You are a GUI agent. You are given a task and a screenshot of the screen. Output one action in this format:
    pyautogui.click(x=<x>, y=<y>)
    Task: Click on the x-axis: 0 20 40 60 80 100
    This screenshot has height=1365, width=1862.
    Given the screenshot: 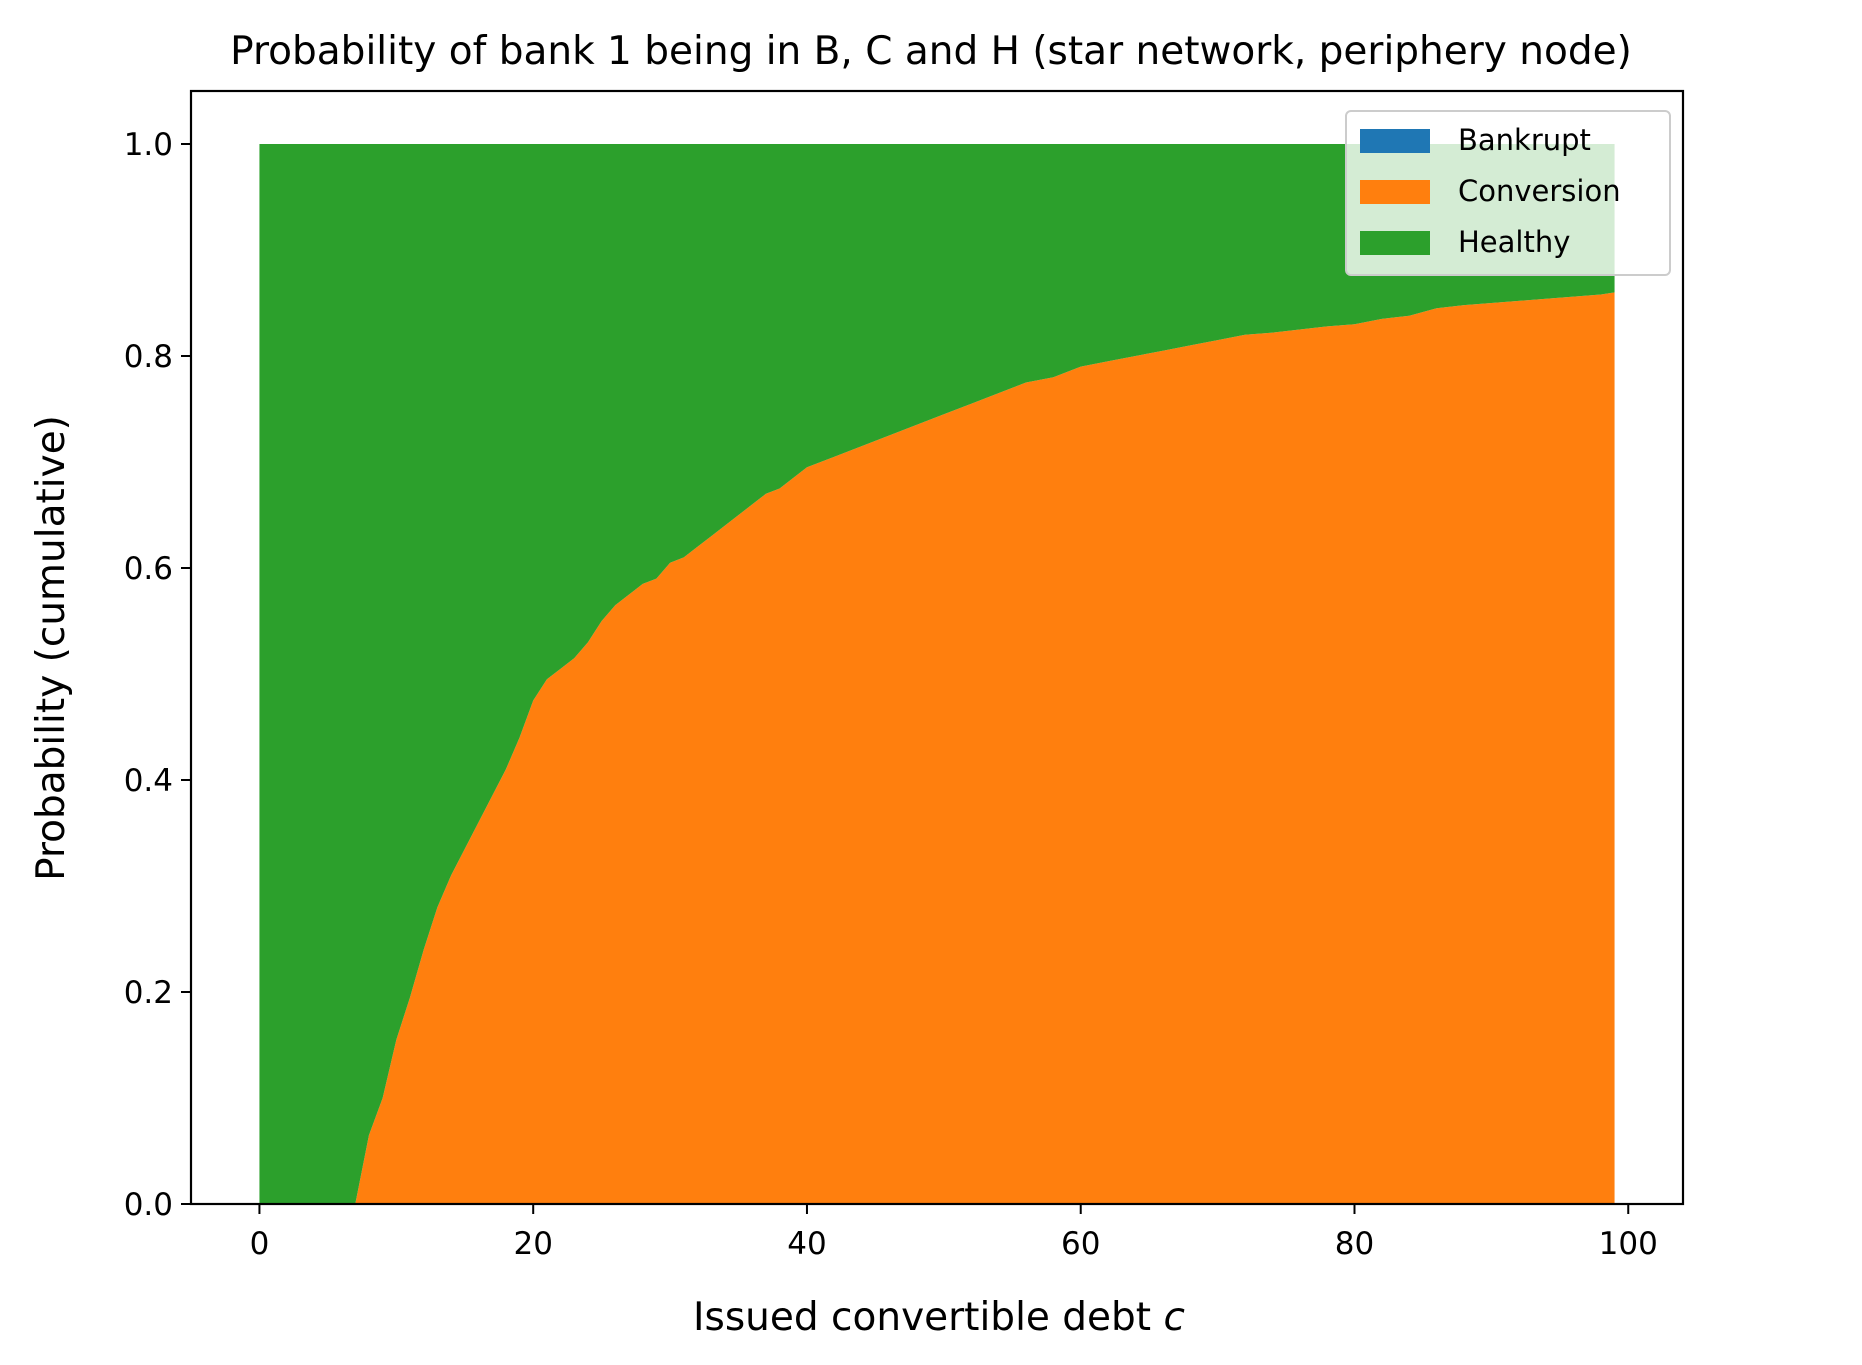 What is the action you would take?
    pyautogui.click(x=954, y=1233)
    